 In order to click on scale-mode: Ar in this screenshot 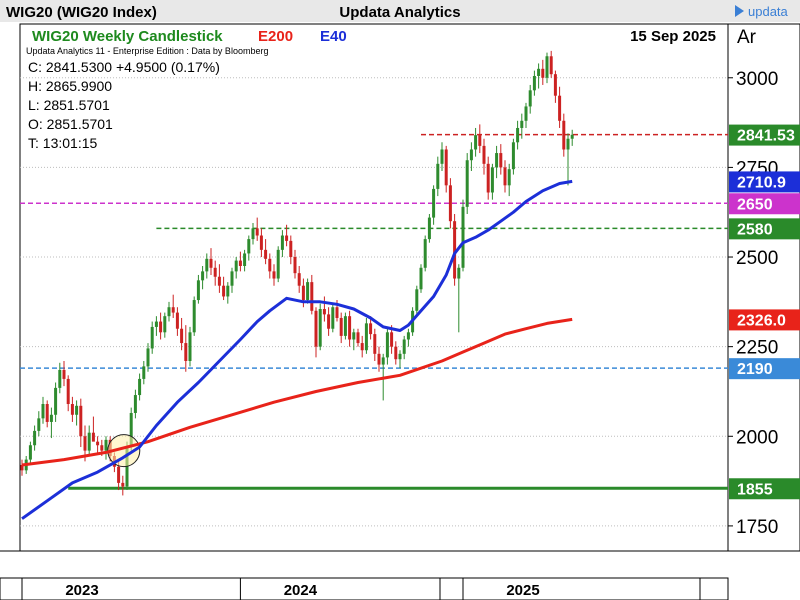, I will do `click(747, 37)`.